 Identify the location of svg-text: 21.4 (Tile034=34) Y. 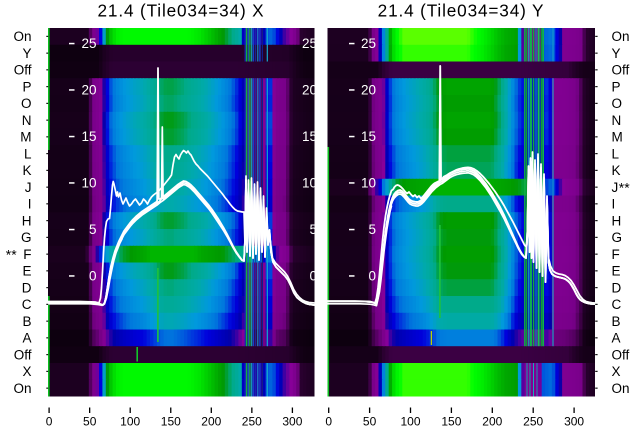
(461, 11).